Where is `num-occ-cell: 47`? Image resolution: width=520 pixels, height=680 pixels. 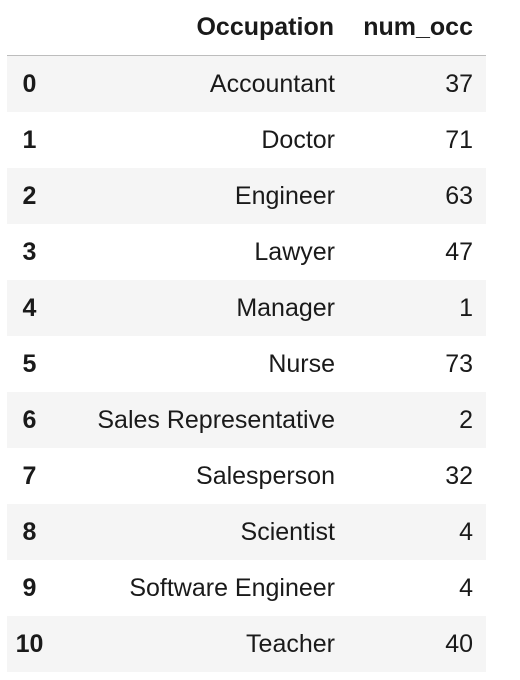 num-occ-cell: 47 is located at coordinates (459, 251).